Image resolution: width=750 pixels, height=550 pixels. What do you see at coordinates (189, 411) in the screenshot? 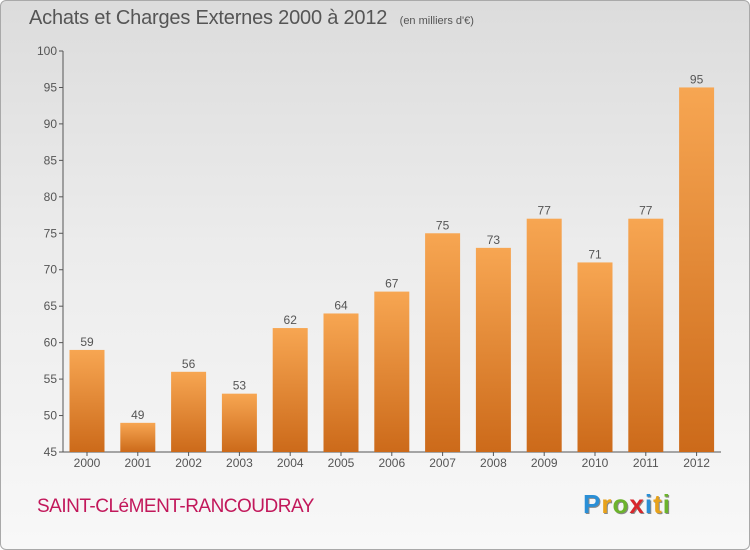
I see `bar-2002` at bounding box center [189, 411].